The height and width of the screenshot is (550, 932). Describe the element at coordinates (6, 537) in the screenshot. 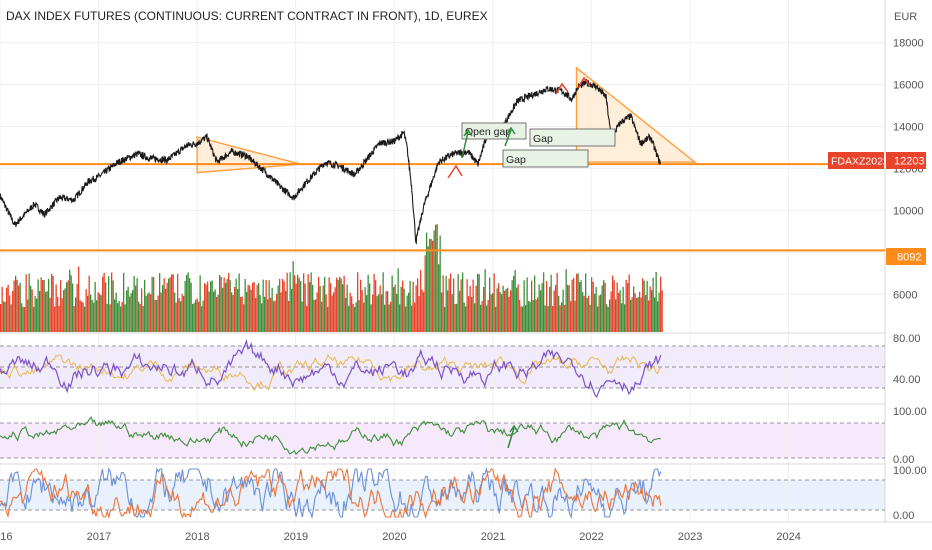

I see `time-tick-label: 2016` at that location.